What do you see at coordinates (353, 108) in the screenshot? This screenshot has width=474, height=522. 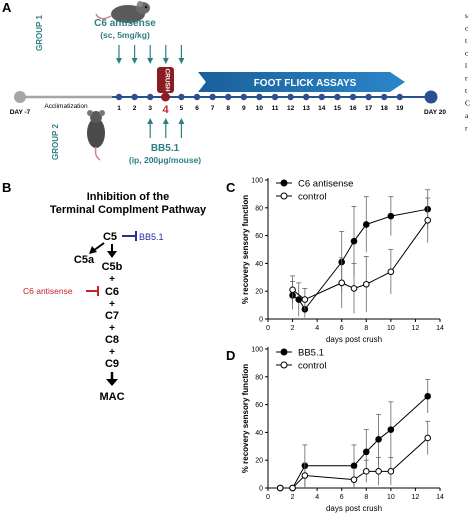 I see `day-label: 16` at bounding box center [353, 108].